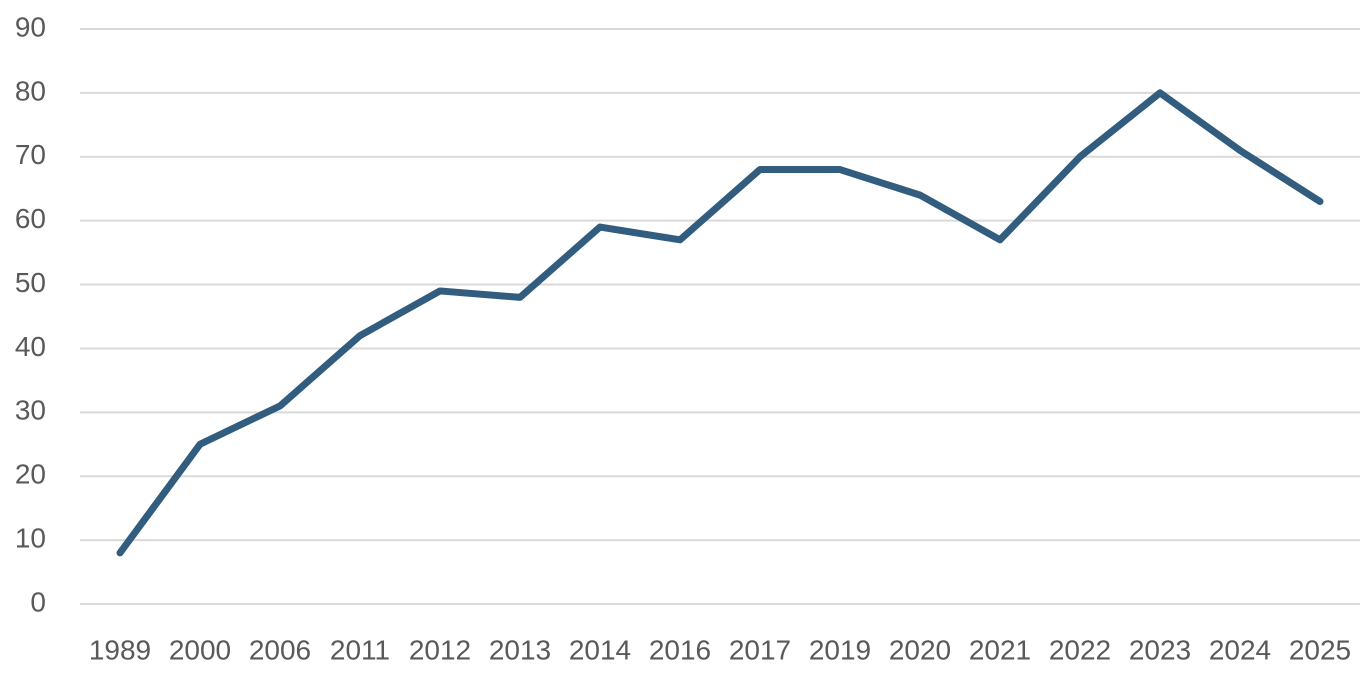 The width and height of the screenshot is (1368, 688). What do you see at coordinates (1080, 649) in the screenshot?
I see `x-tick-label: 2022` at bounding box center [1080, 649].